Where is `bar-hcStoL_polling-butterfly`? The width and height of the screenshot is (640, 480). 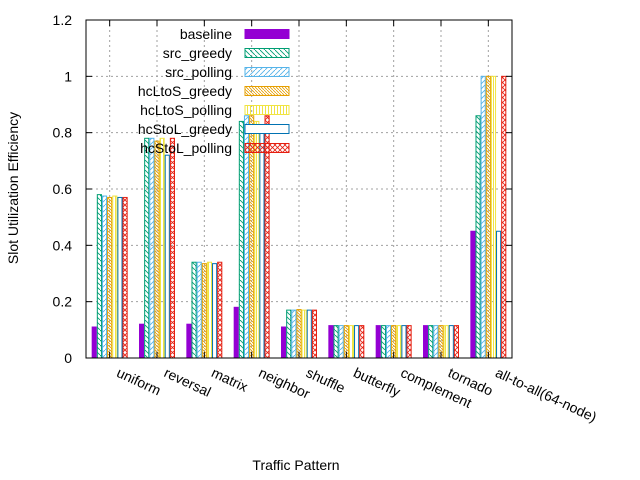 bar-hcStoL_polling-butterfly is located at coordinates (362, 342).